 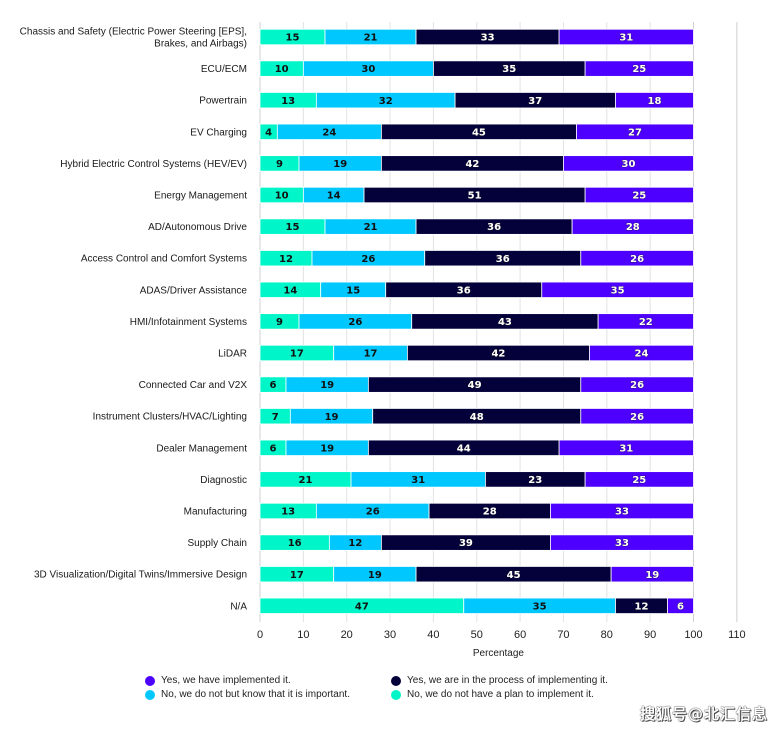 What do you see at coordinates (215, 512) in the screenshot?
I see `category-label-line: Manufacturing` at bounding box center [215, 512].